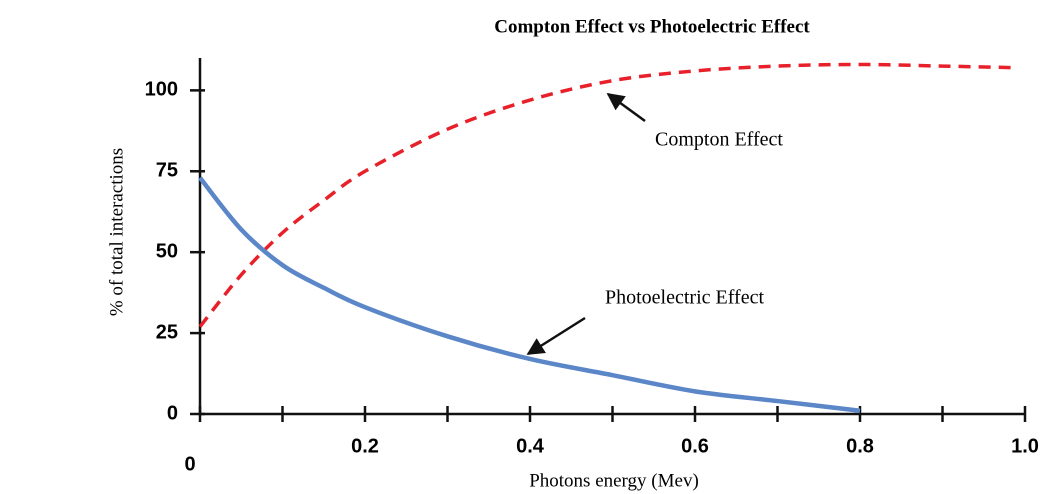 This screenshot has width=1047, height=494. Describe the element at coordinates (167, 251) in the screenshot. I see `y-tick-label: 50` at that location.